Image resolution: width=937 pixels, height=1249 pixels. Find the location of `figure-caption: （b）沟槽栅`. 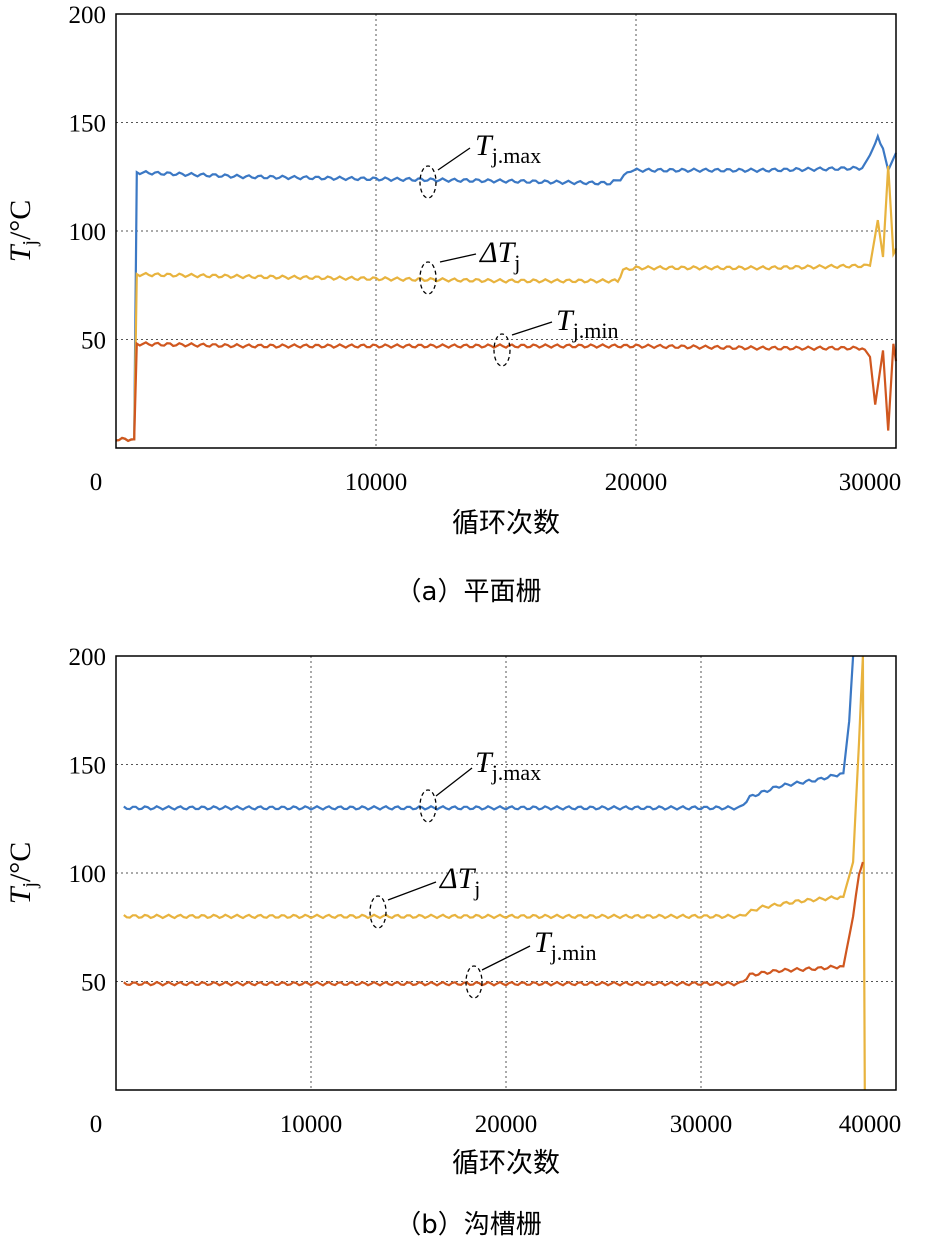

figure-caption: （b）沟槽栅 is located at coordinates (468, 1225).